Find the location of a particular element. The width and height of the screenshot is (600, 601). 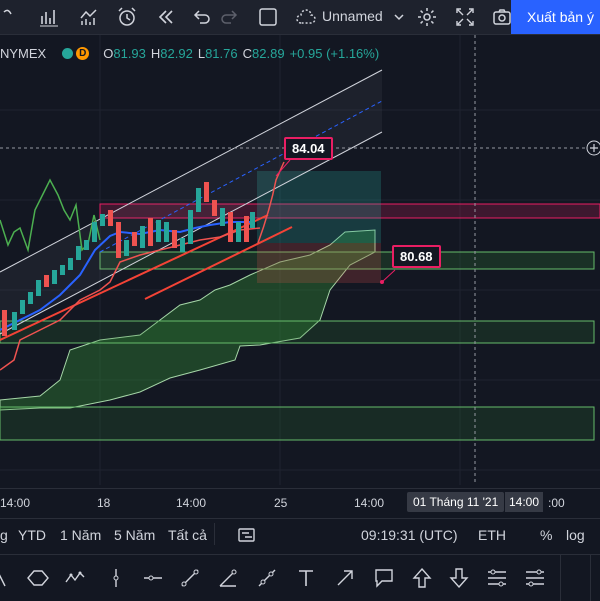

path-tool-icon is located at coordinates (75, 578).